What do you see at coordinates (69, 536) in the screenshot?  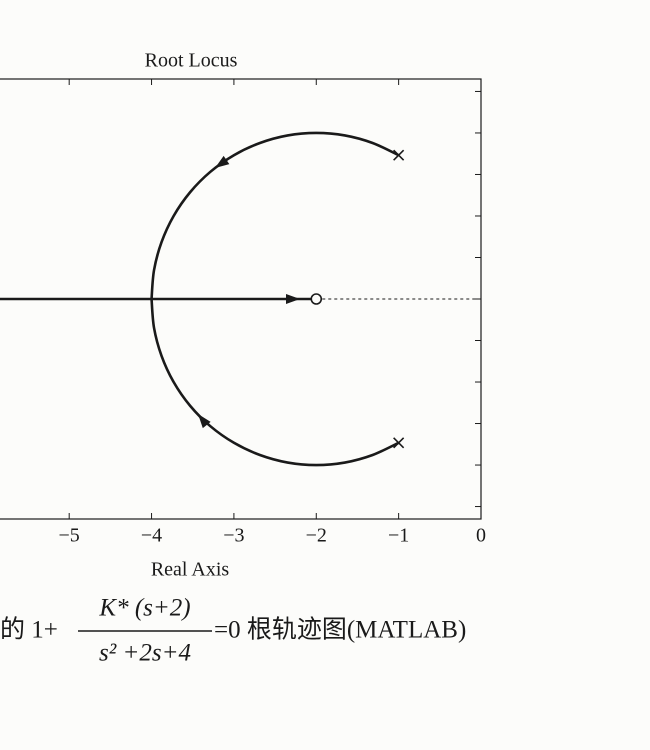 I see `x-tick-label: −5` at bounding box center [69, 536].